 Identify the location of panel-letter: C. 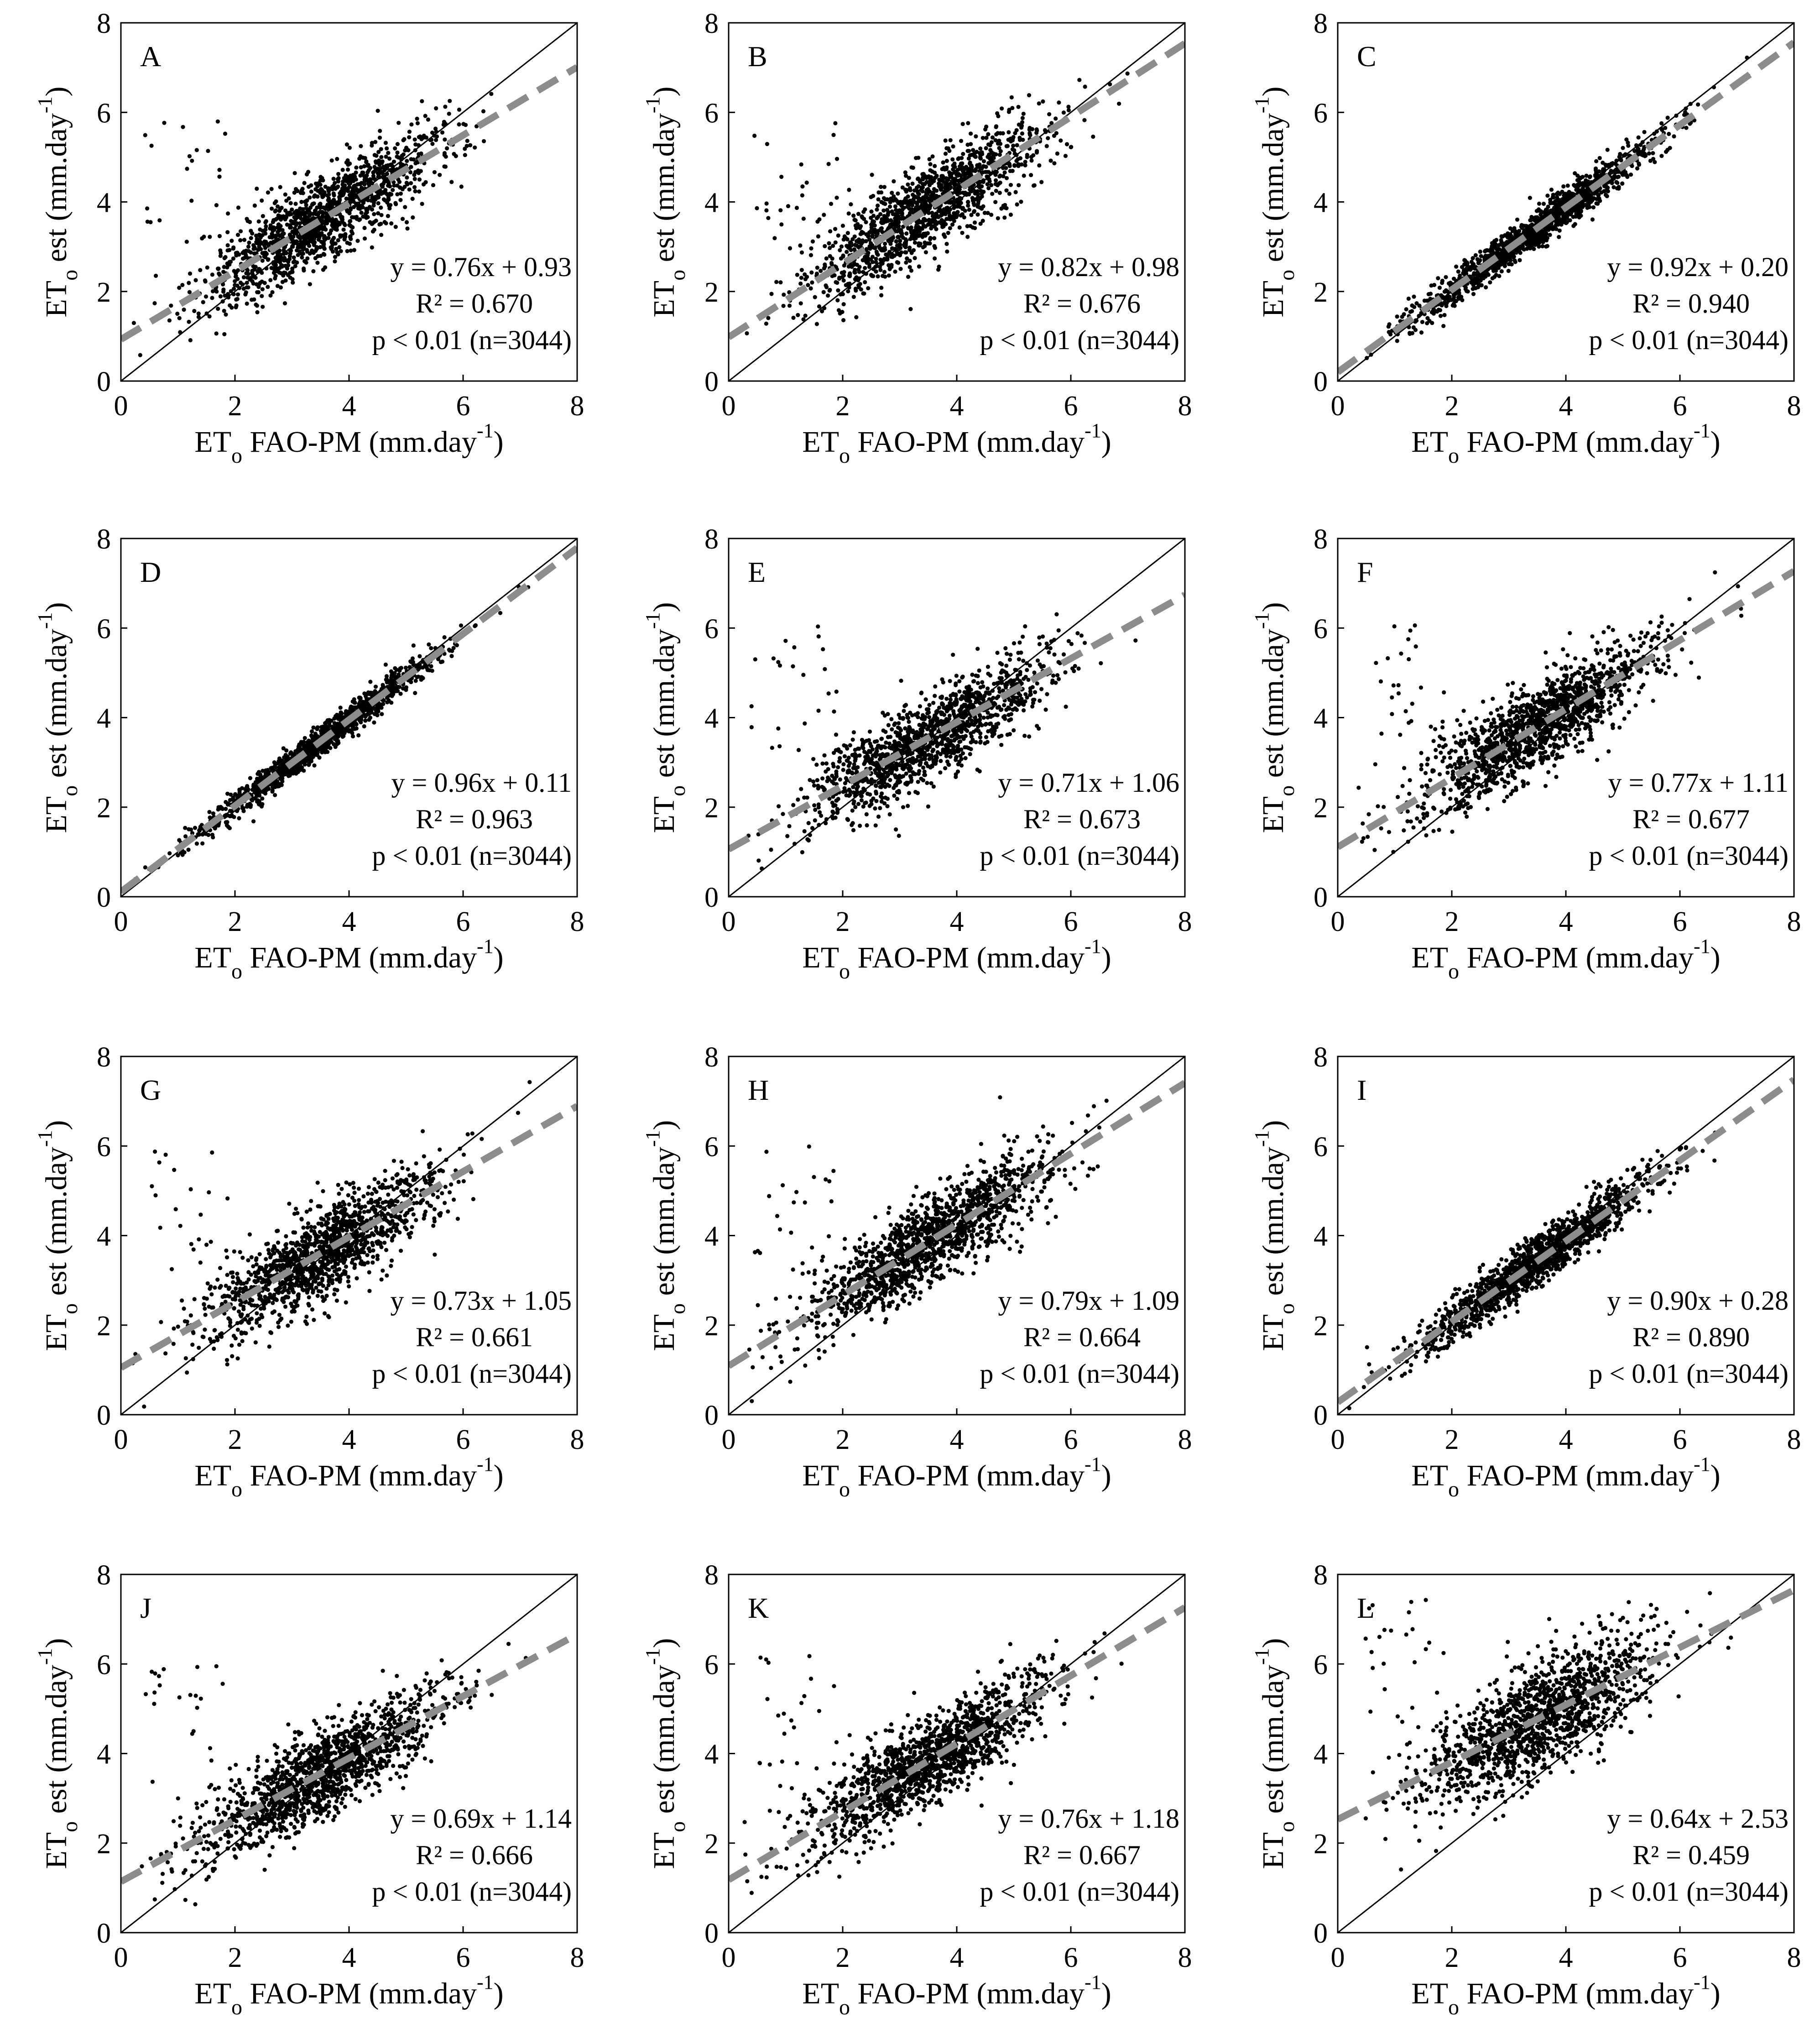
(1367, 56).